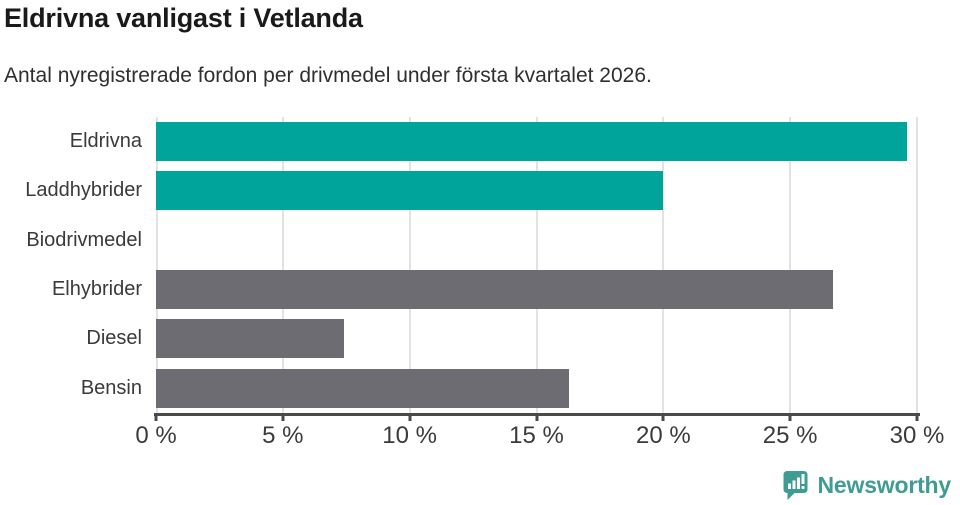  What do you see at coordinates (114, 338) in the screenshot?
I see `category-label: Diesel` at bounding box center [114, 338].